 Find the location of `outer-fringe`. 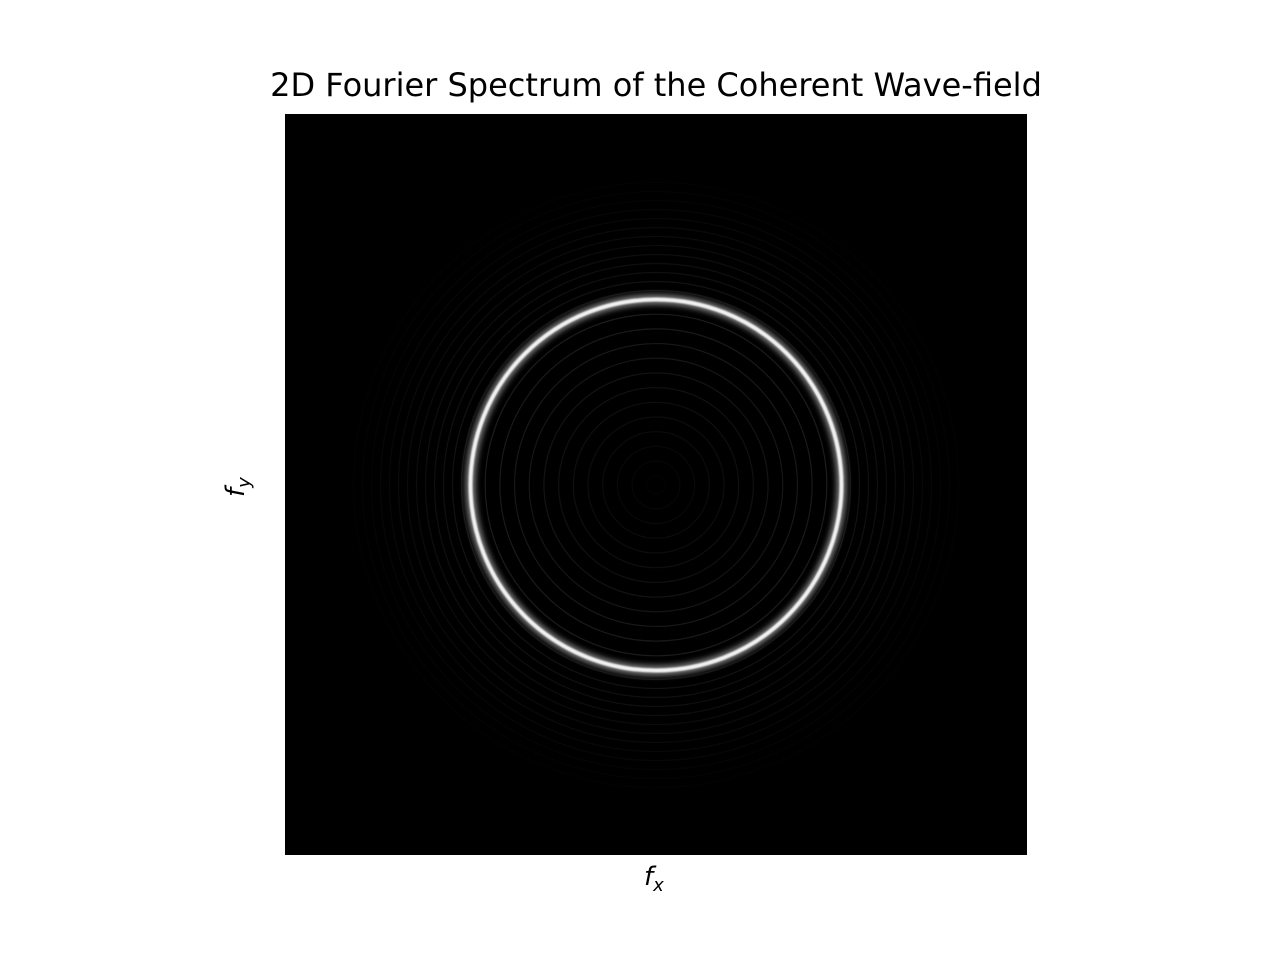

outer-fringe is located at coordinates (656, 485).